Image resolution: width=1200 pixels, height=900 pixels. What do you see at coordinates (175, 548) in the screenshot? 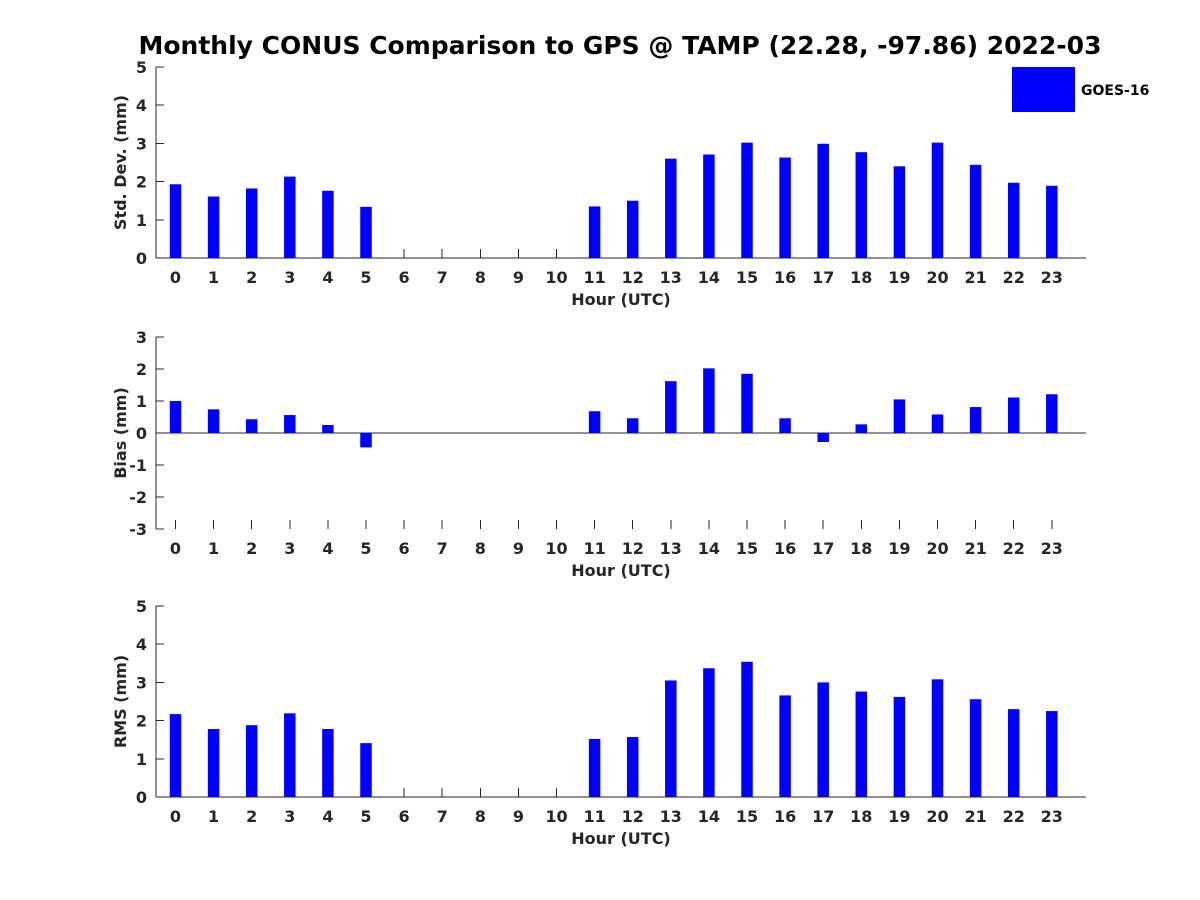
I see `x-tick-label: 0` at bounding box center [175, 548].